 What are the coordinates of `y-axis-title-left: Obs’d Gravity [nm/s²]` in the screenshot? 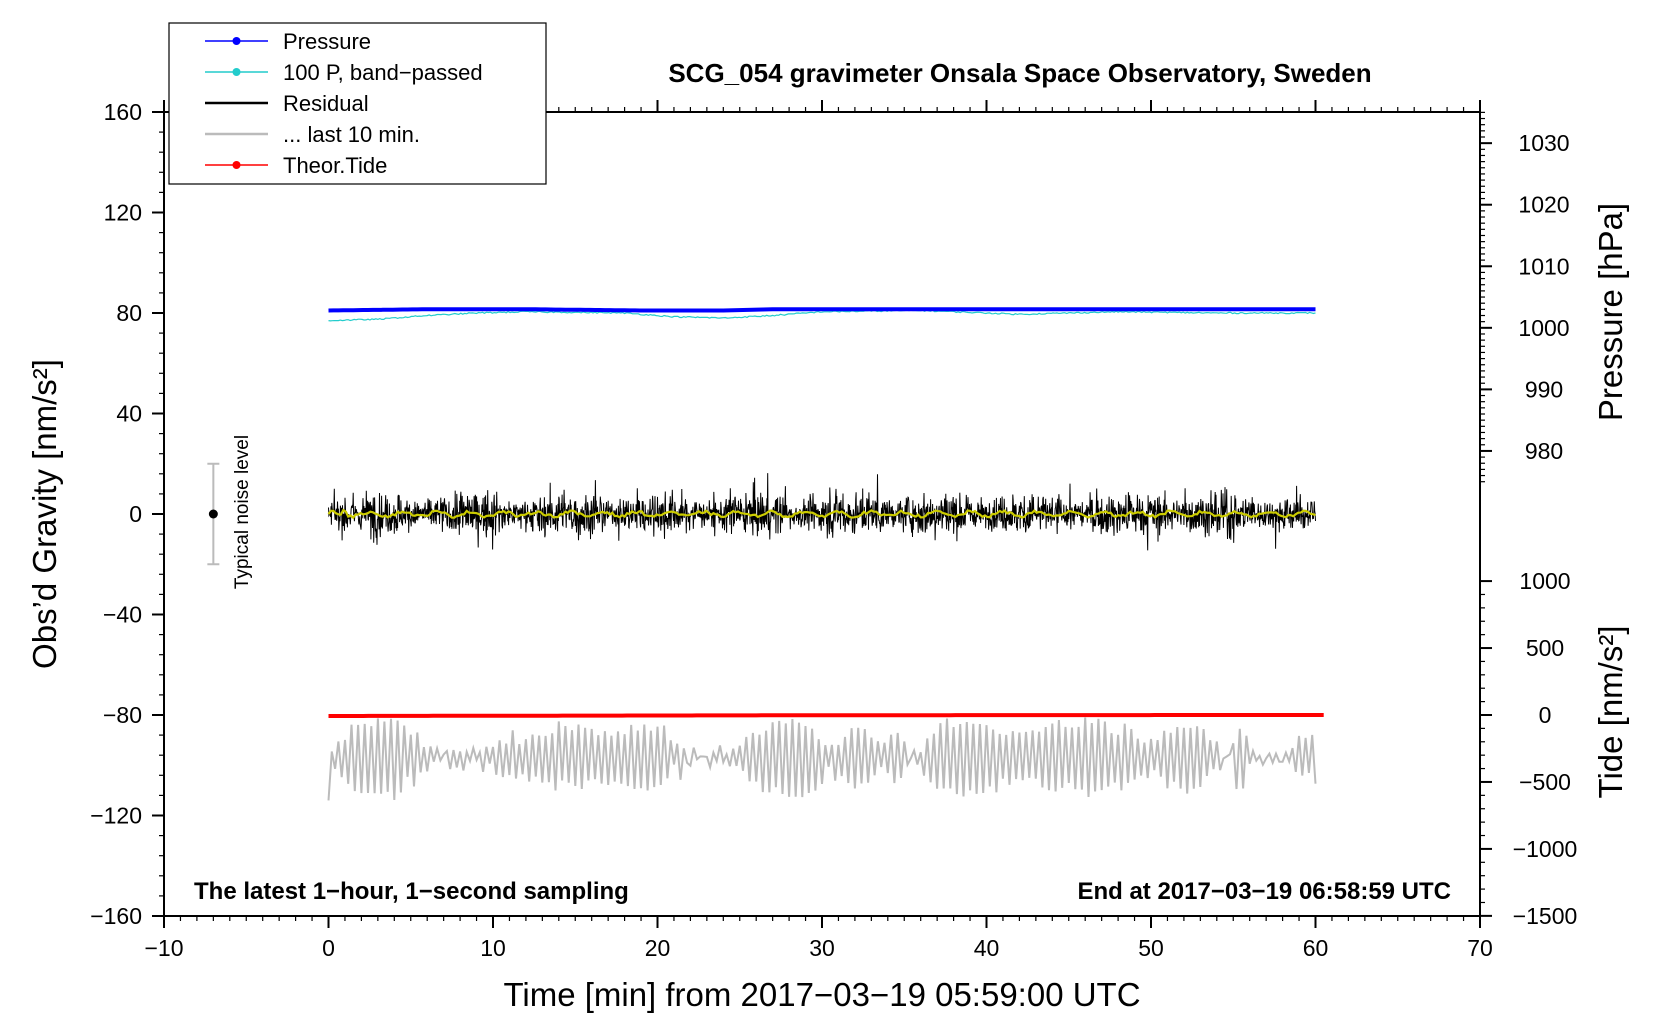 It's located at (44, 514).